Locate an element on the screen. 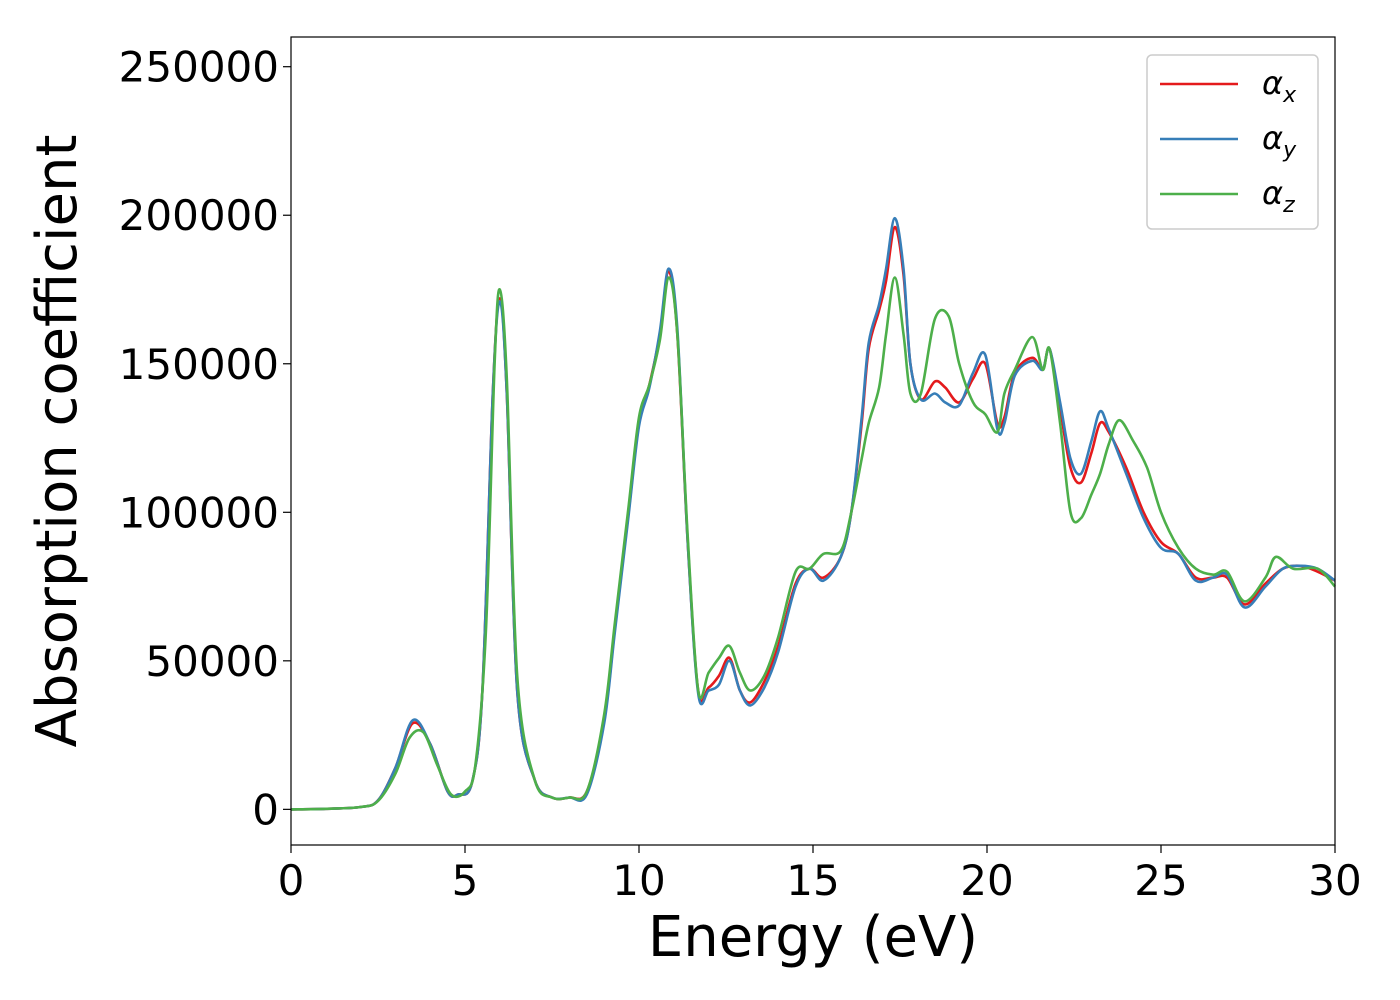 The width and height of the screenshot is (1400, 1000). y-axis-ticks: 0 50000 100000 150000 200000 250000 is located at coordinates (205, 438).